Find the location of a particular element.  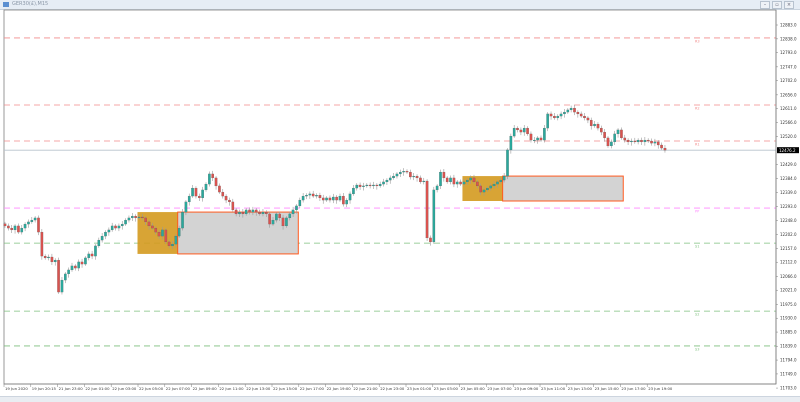

price-axis-label: 12656.0 is located at coordinates (788, 94).